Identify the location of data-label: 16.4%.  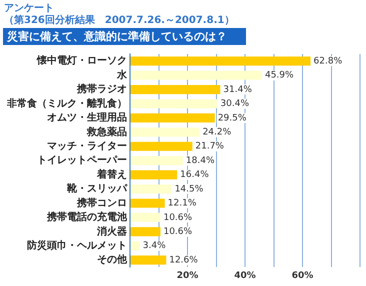
(195, 175).